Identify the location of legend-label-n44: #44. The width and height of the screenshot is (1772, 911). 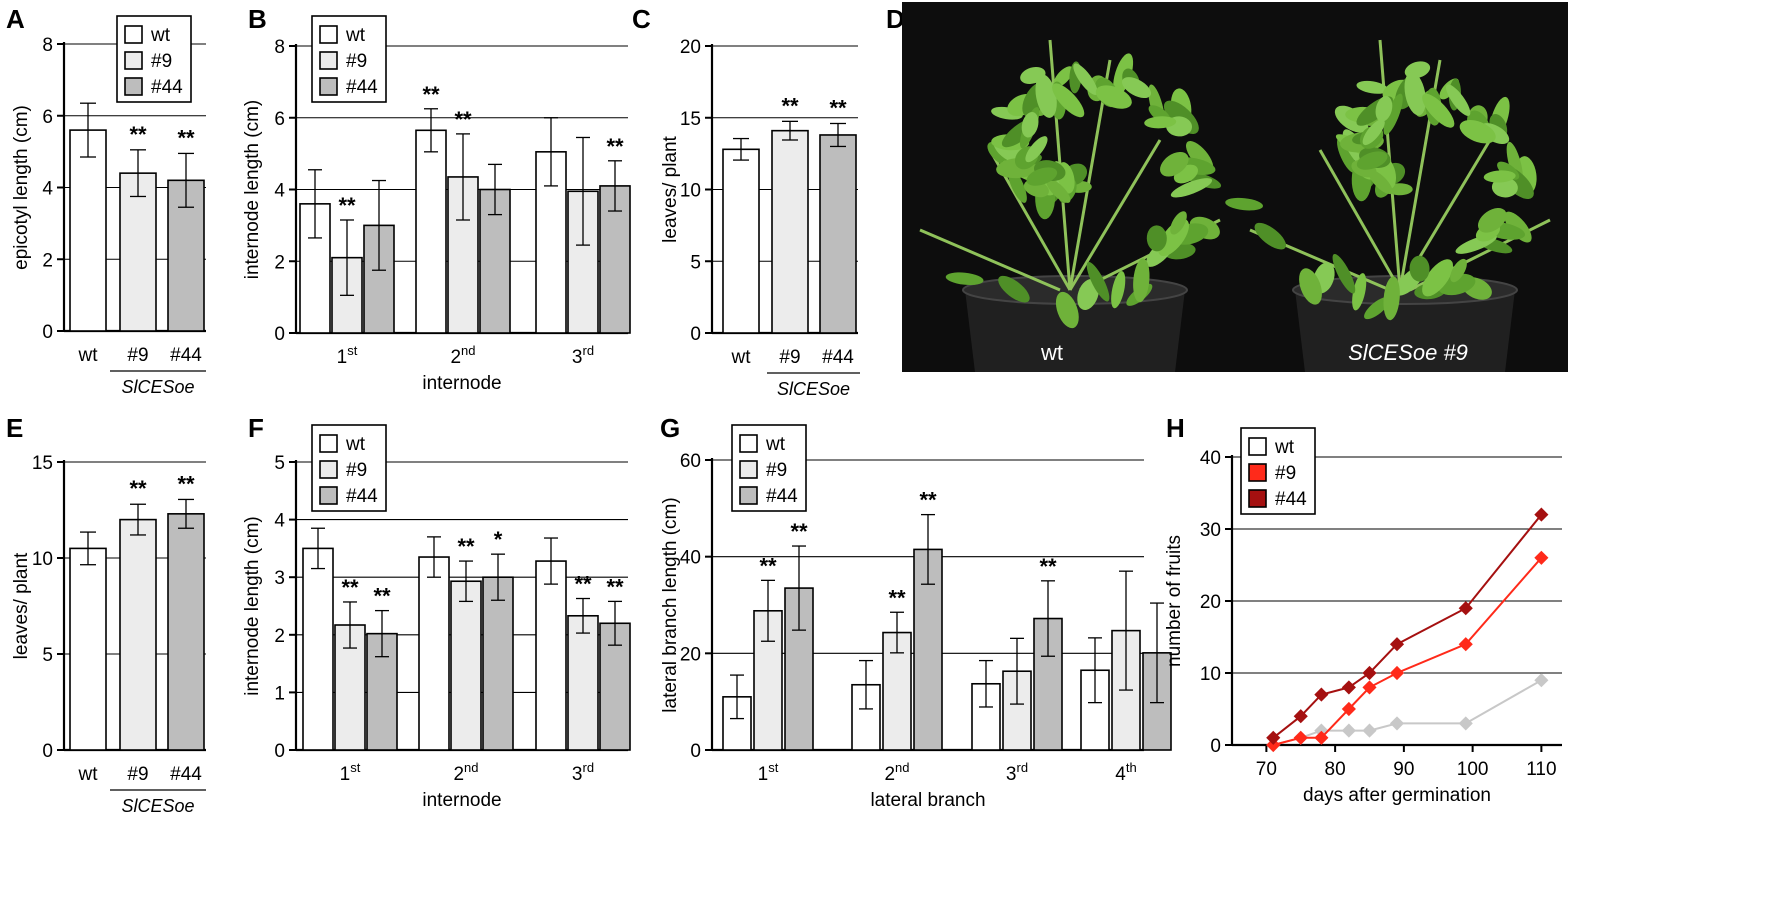
(782, 496).